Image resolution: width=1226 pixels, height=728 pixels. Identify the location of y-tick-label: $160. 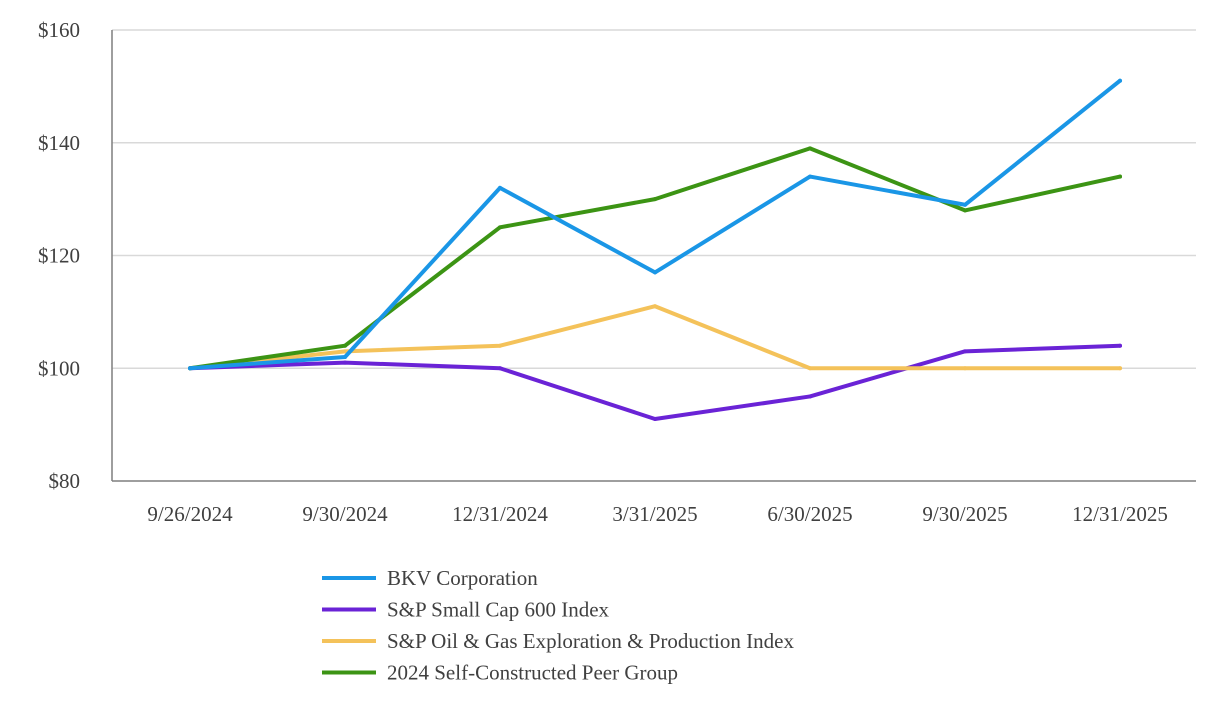
(59, 30).